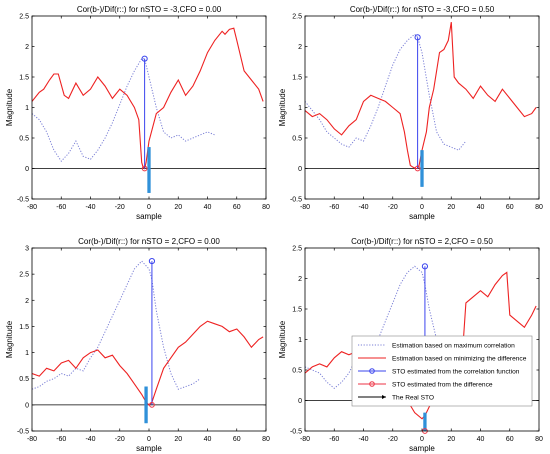  Describe the element at coordinates (453, 346) in the screenshot. I see `legend-label: Estimation based on maximum correlation` at that location.